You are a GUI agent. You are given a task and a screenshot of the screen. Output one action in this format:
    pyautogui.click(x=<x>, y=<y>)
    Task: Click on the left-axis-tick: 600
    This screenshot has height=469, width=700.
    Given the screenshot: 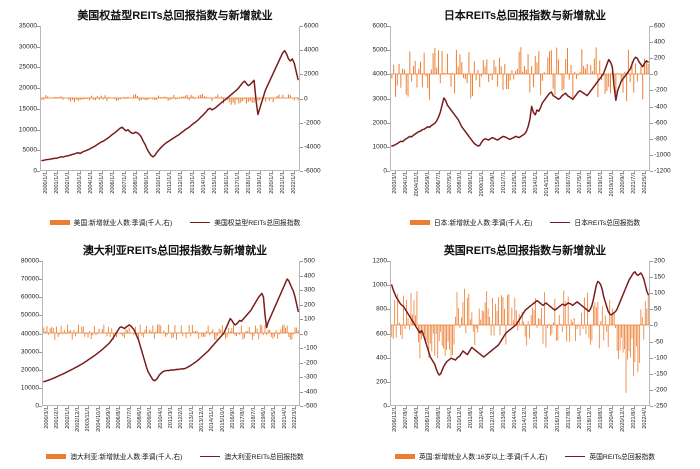 What is the action you would take?
    pyautogui.click(x=381, y=333)
    